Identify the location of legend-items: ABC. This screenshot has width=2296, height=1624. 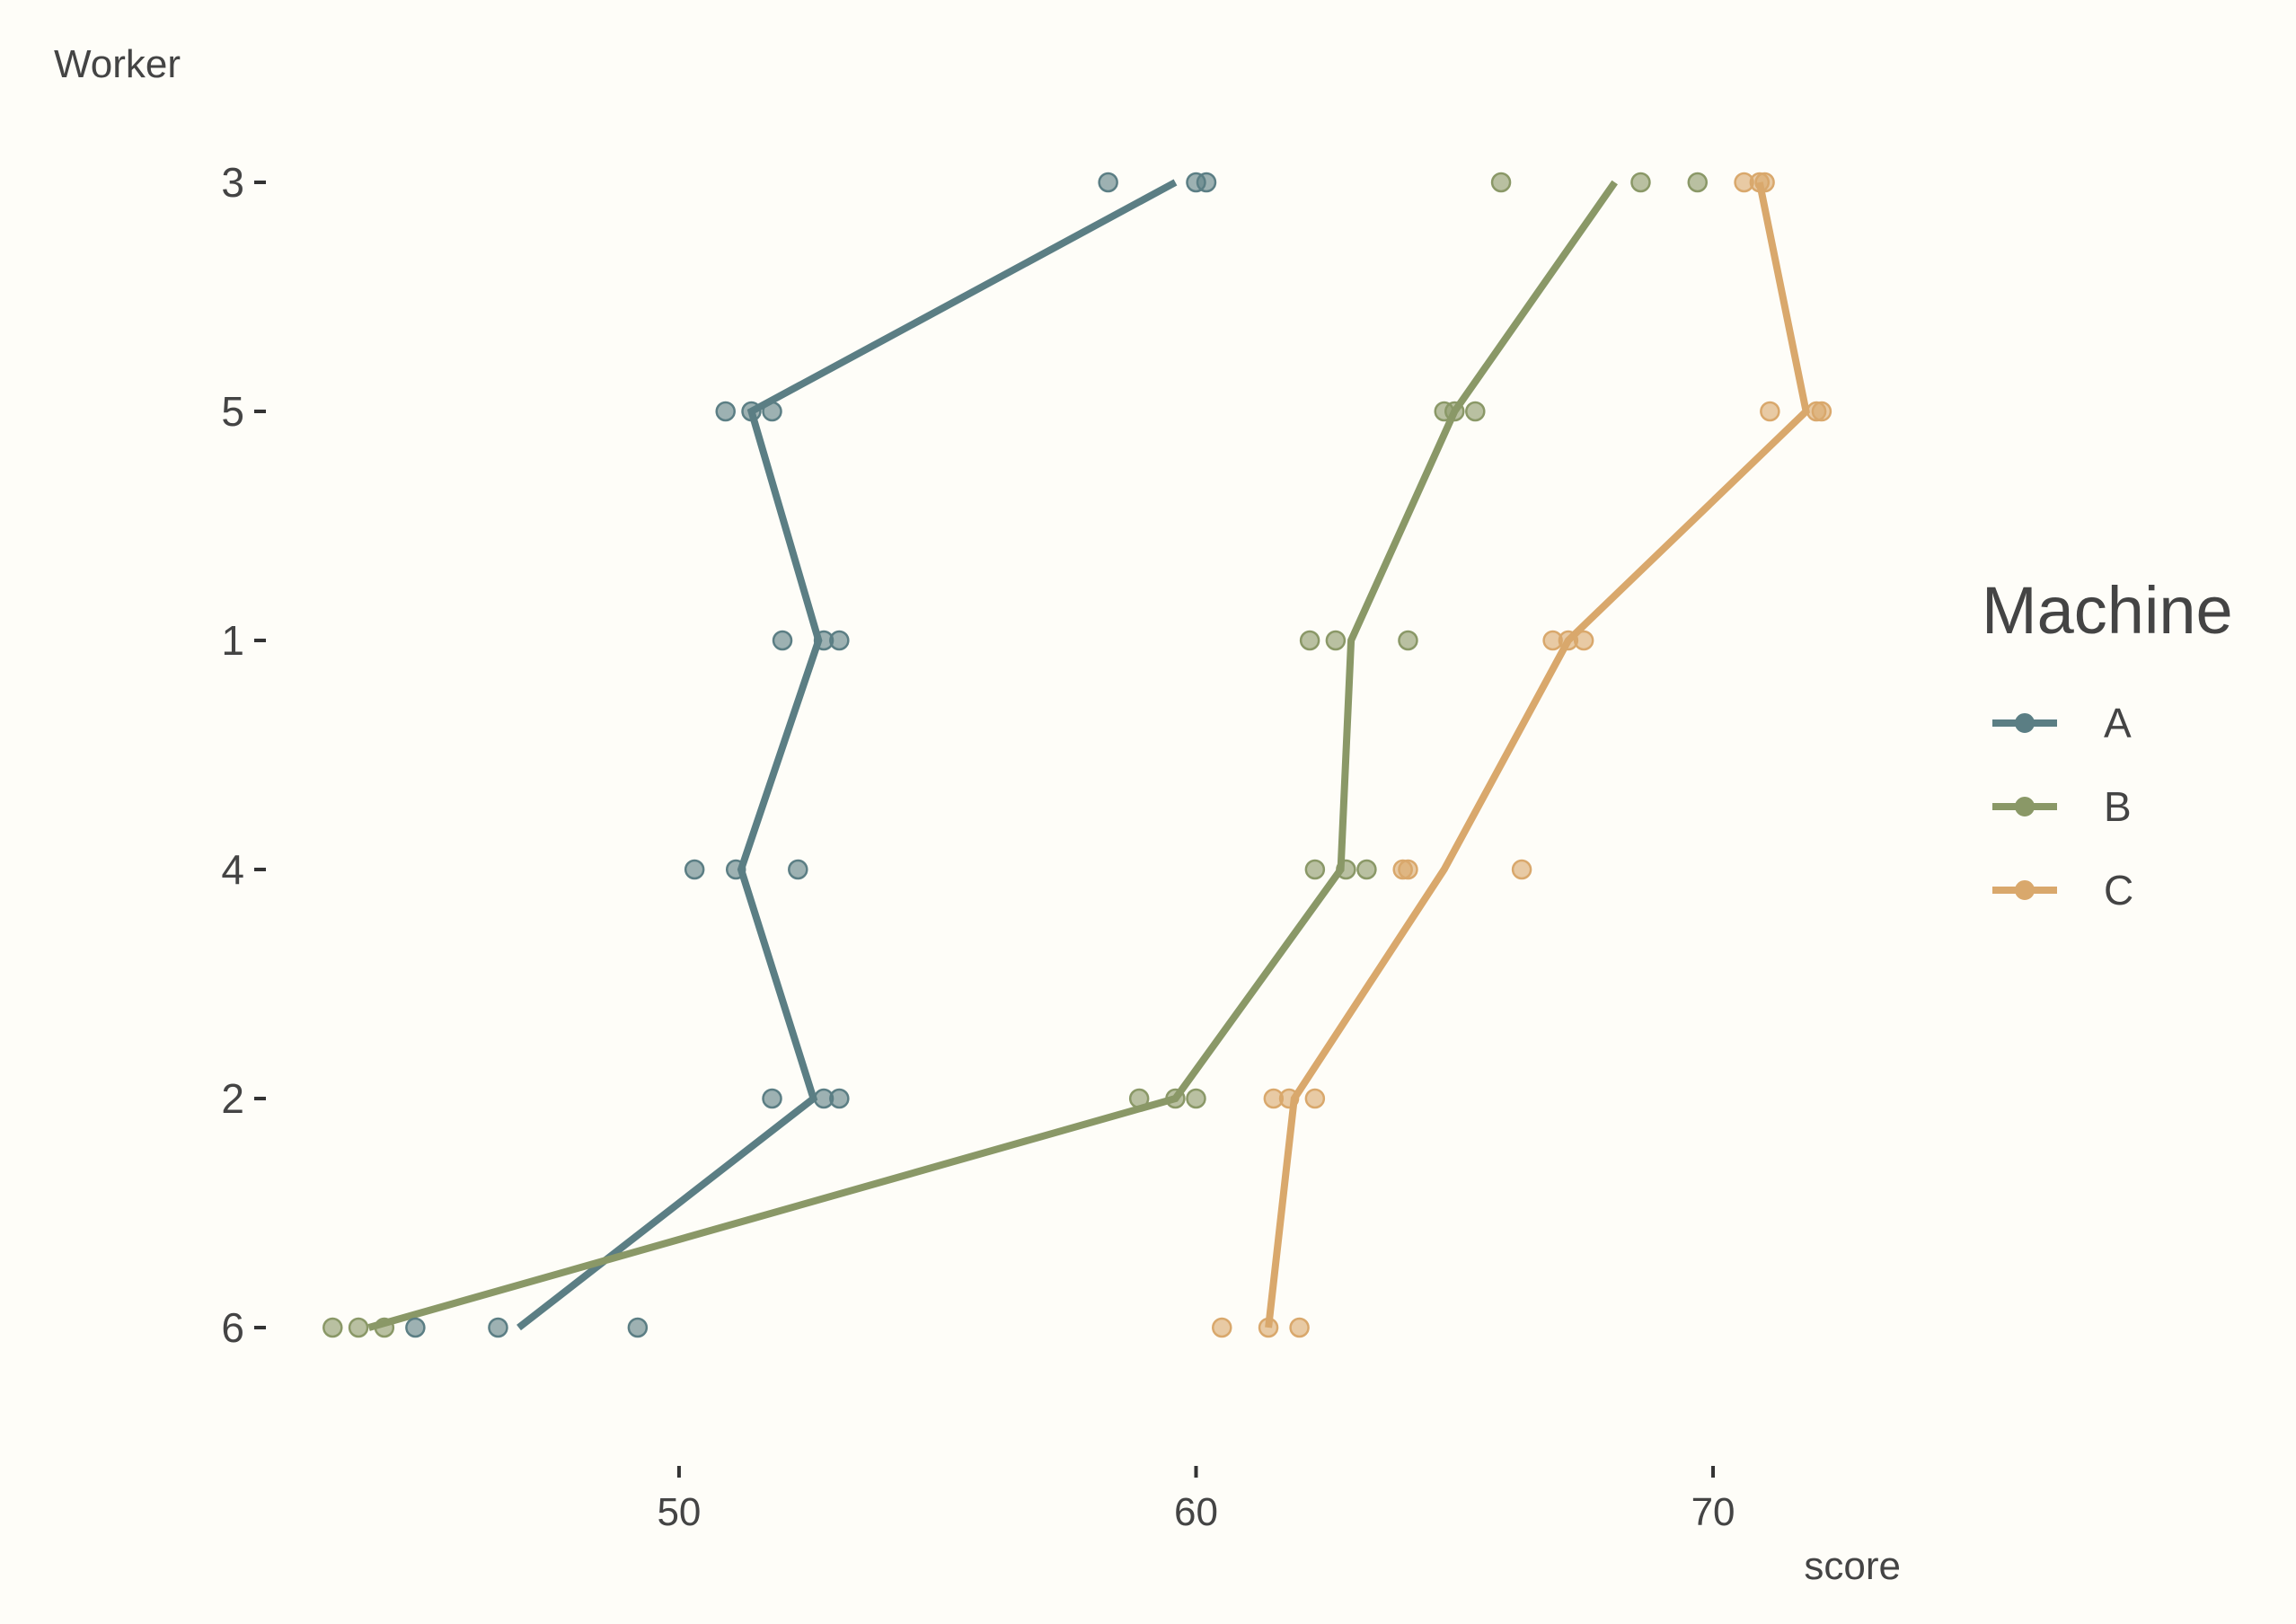
(2062, 807).